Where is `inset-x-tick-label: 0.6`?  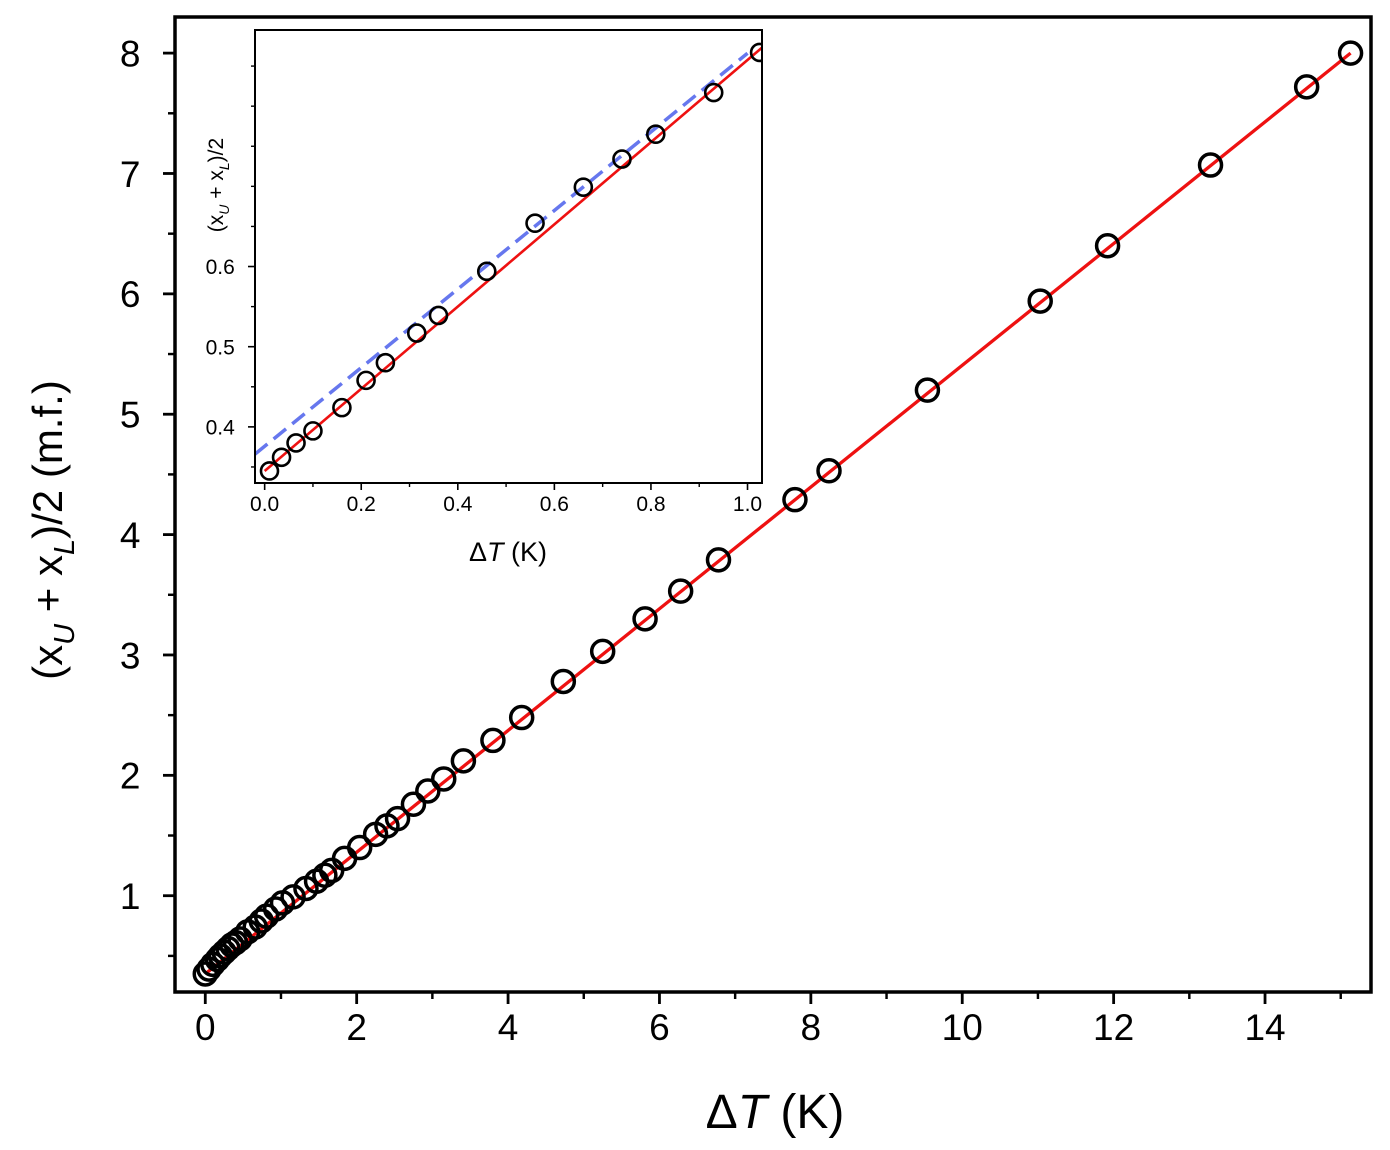
inset-x-tick-label: 0.6 is located at coordinates (554, 504).